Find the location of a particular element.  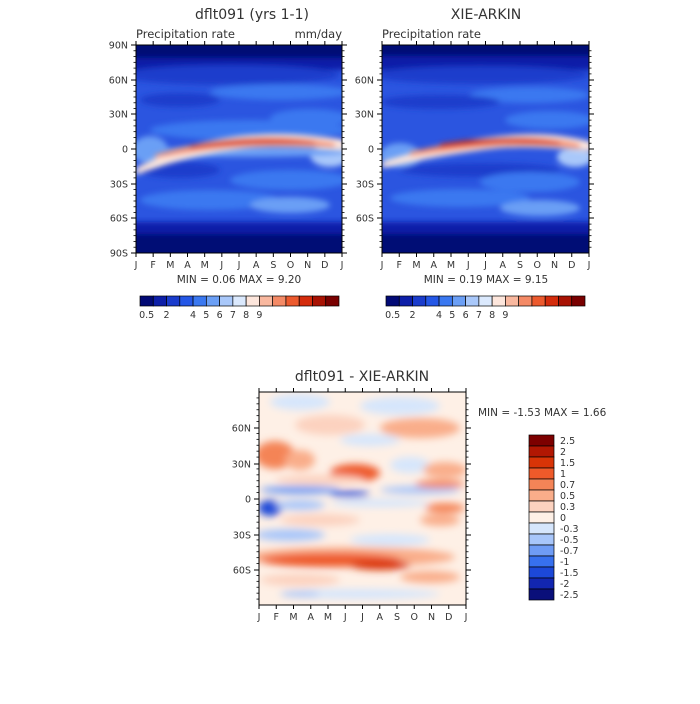

panel-obs-title: XIE-ARKIN is located at coordinates (486, 15).